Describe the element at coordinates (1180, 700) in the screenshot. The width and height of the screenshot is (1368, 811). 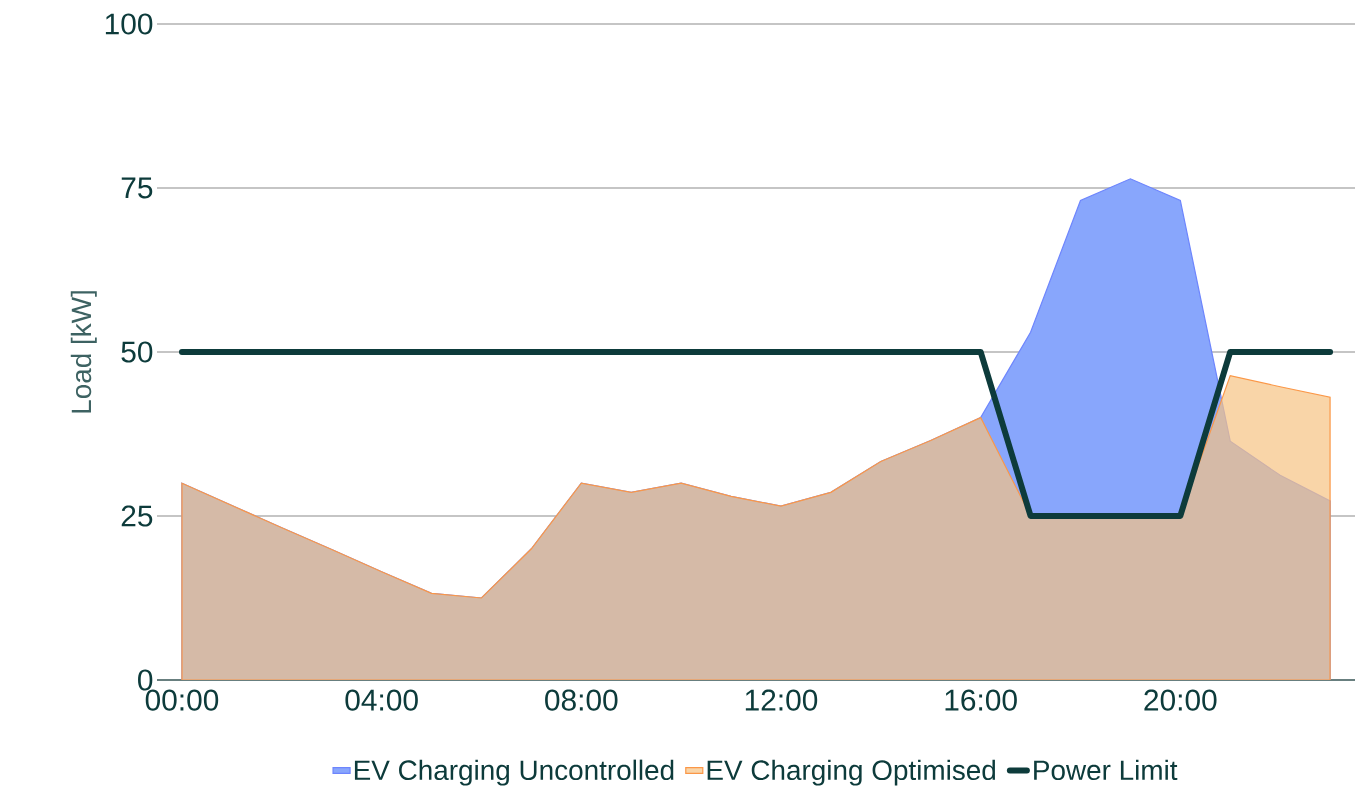
I see `x-tick-label: 20:00` at that location.